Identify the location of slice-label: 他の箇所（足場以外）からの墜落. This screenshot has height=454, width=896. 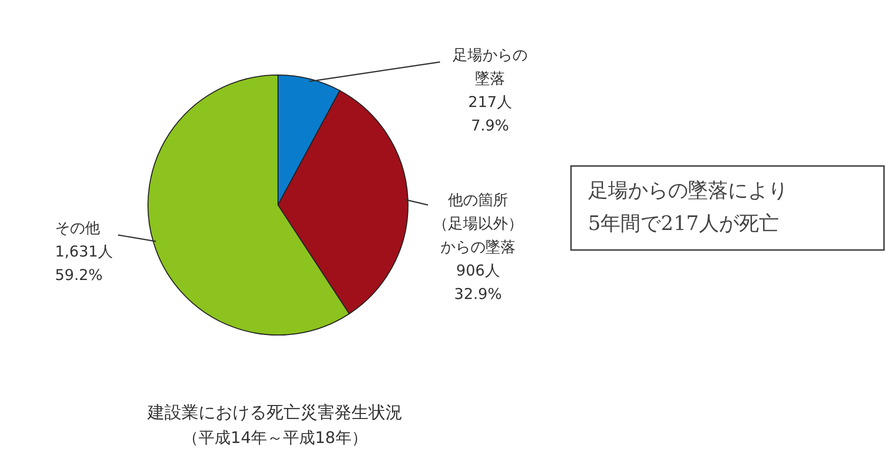
(478, 223).